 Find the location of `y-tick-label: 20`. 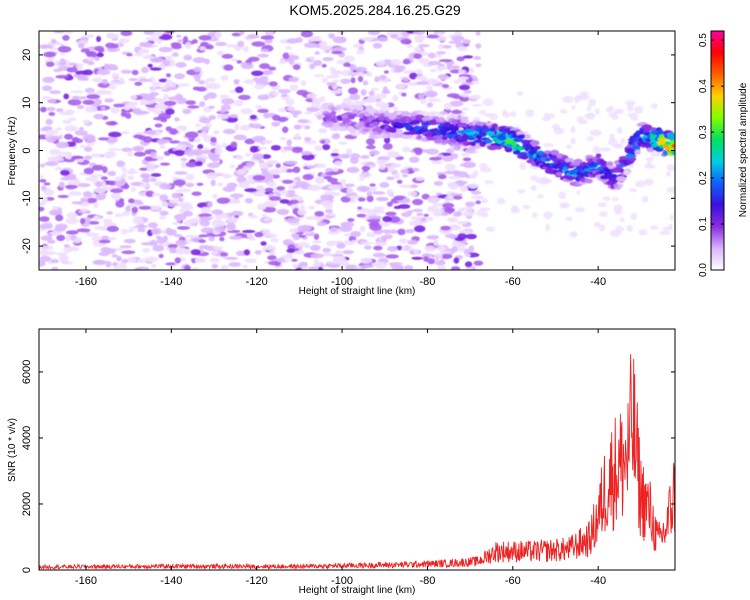

y-tick-label: 20 is located at coordinates (27, 55).